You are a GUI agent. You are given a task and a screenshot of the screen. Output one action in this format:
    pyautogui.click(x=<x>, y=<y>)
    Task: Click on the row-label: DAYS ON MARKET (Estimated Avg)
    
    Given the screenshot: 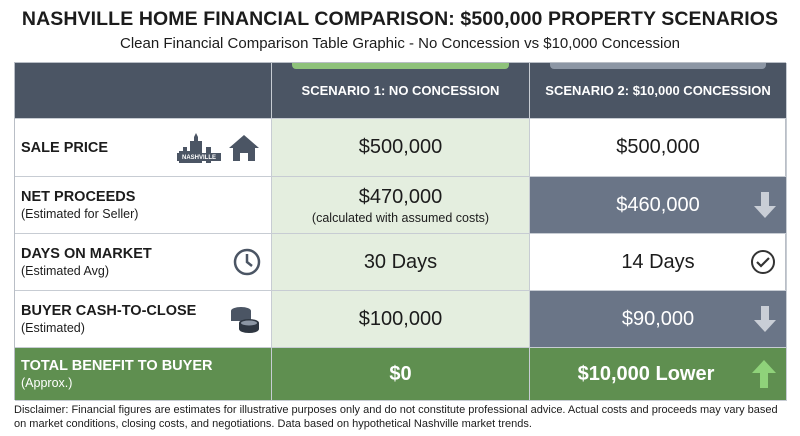 What is the action you would take?
    pyautogui.click(x=143, y=262)
    